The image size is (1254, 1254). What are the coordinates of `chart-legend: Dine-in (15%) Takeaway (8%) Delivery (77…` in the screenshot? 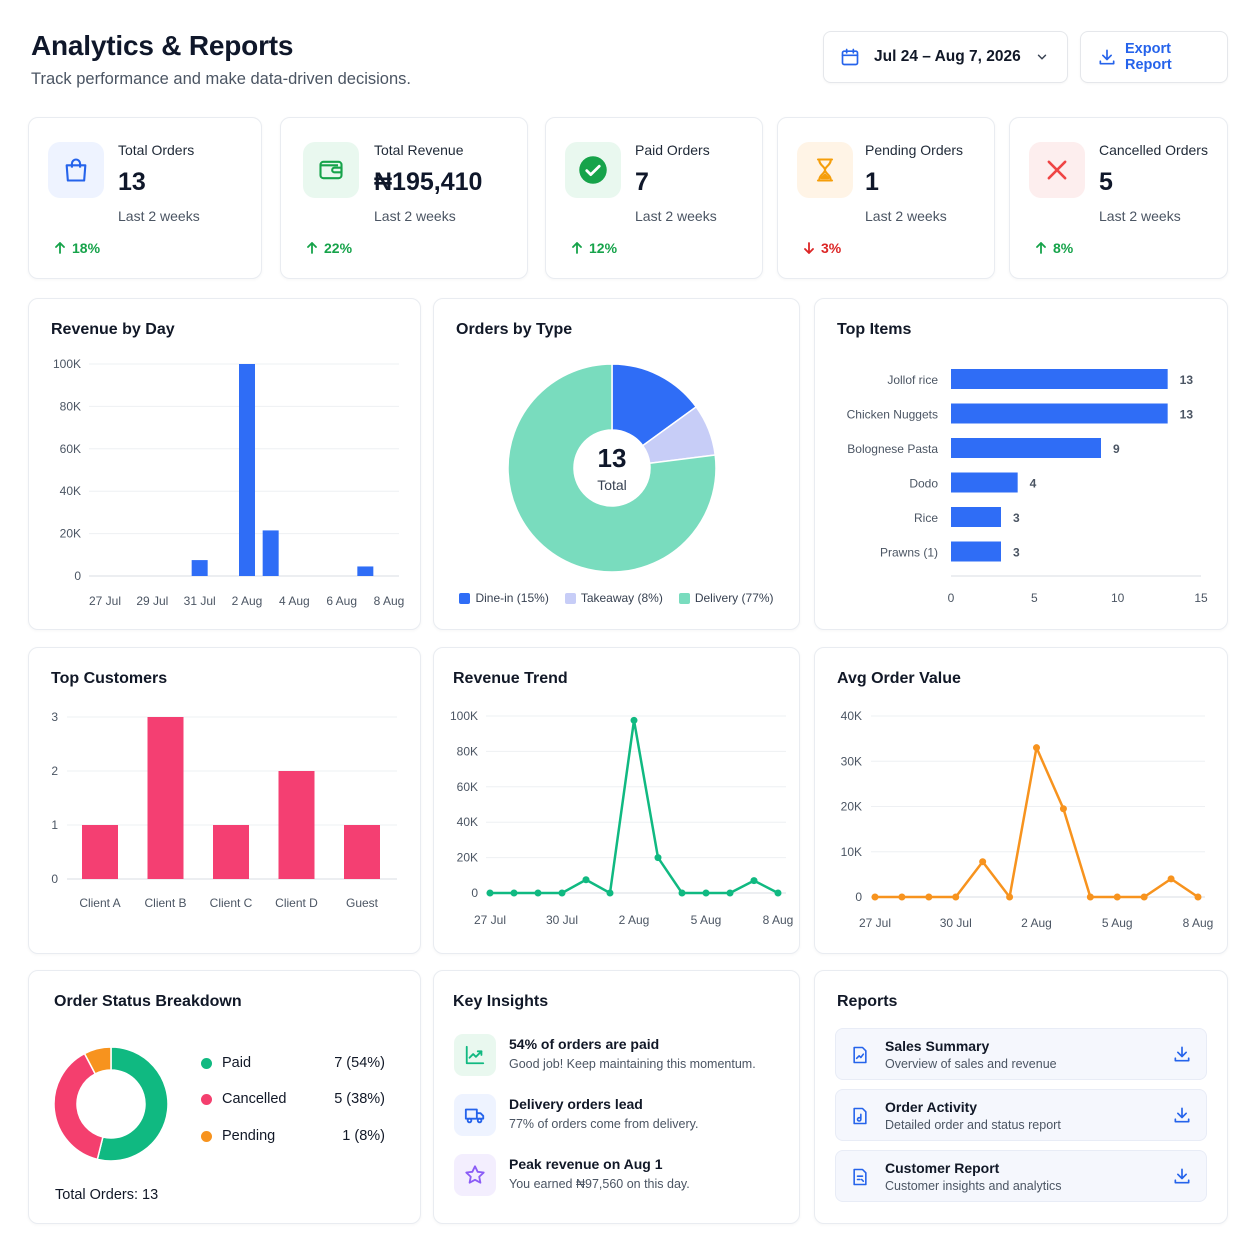 It's located at (616, 598).